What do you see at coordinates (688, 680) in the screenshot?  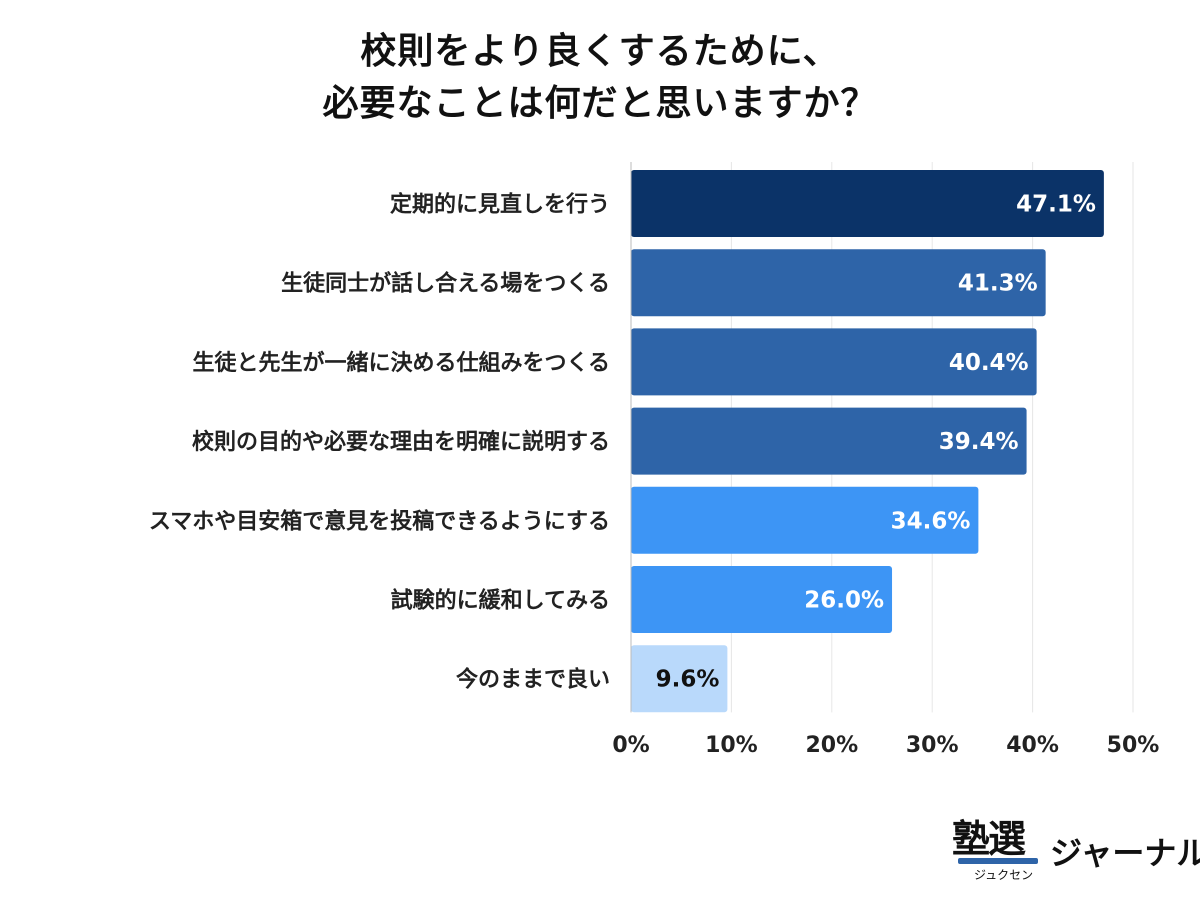 I see `data-label: 9.6%` at bounding box center [688, 680].